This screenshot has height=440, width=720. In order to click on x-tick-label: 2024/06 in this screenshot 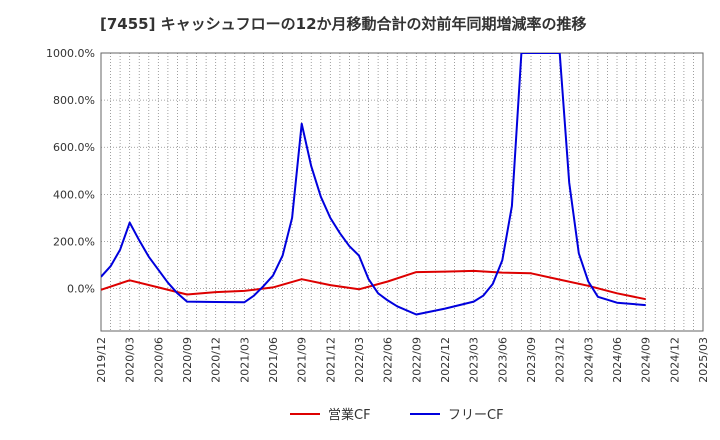, I will do `click(617, 360)`.